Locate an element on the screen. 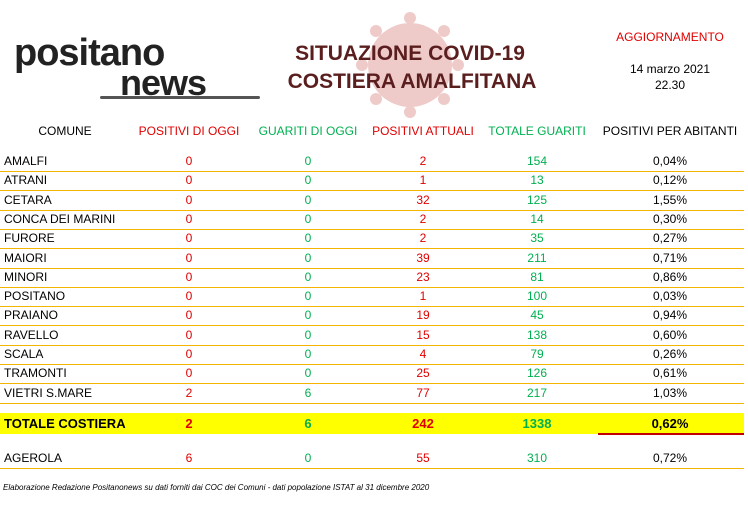 Image resolution: width=748 pixels, height=507 pixels. row-value: 14 is located at coordinates (537, 218).